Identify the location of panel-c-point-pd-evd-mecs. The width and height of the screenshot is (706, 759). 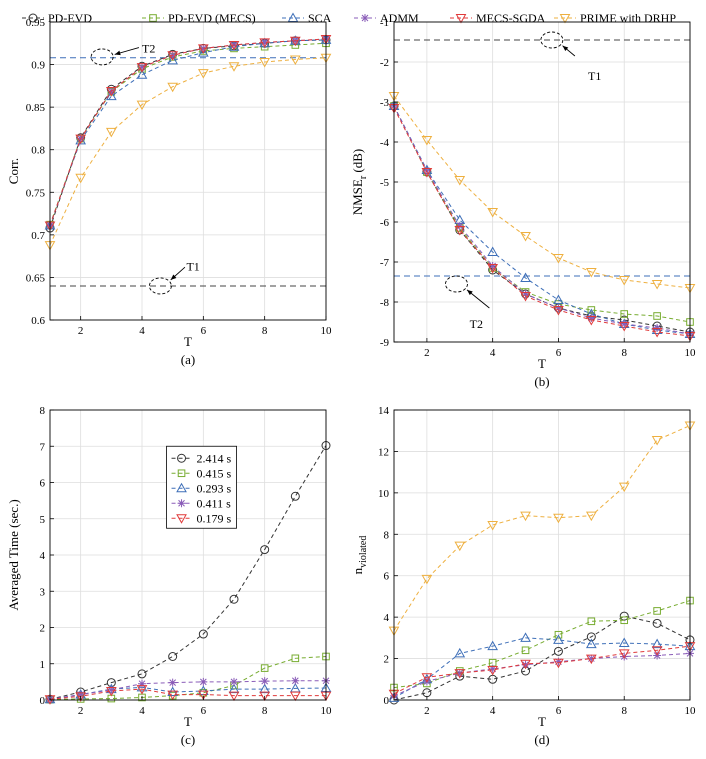
(295, 658).